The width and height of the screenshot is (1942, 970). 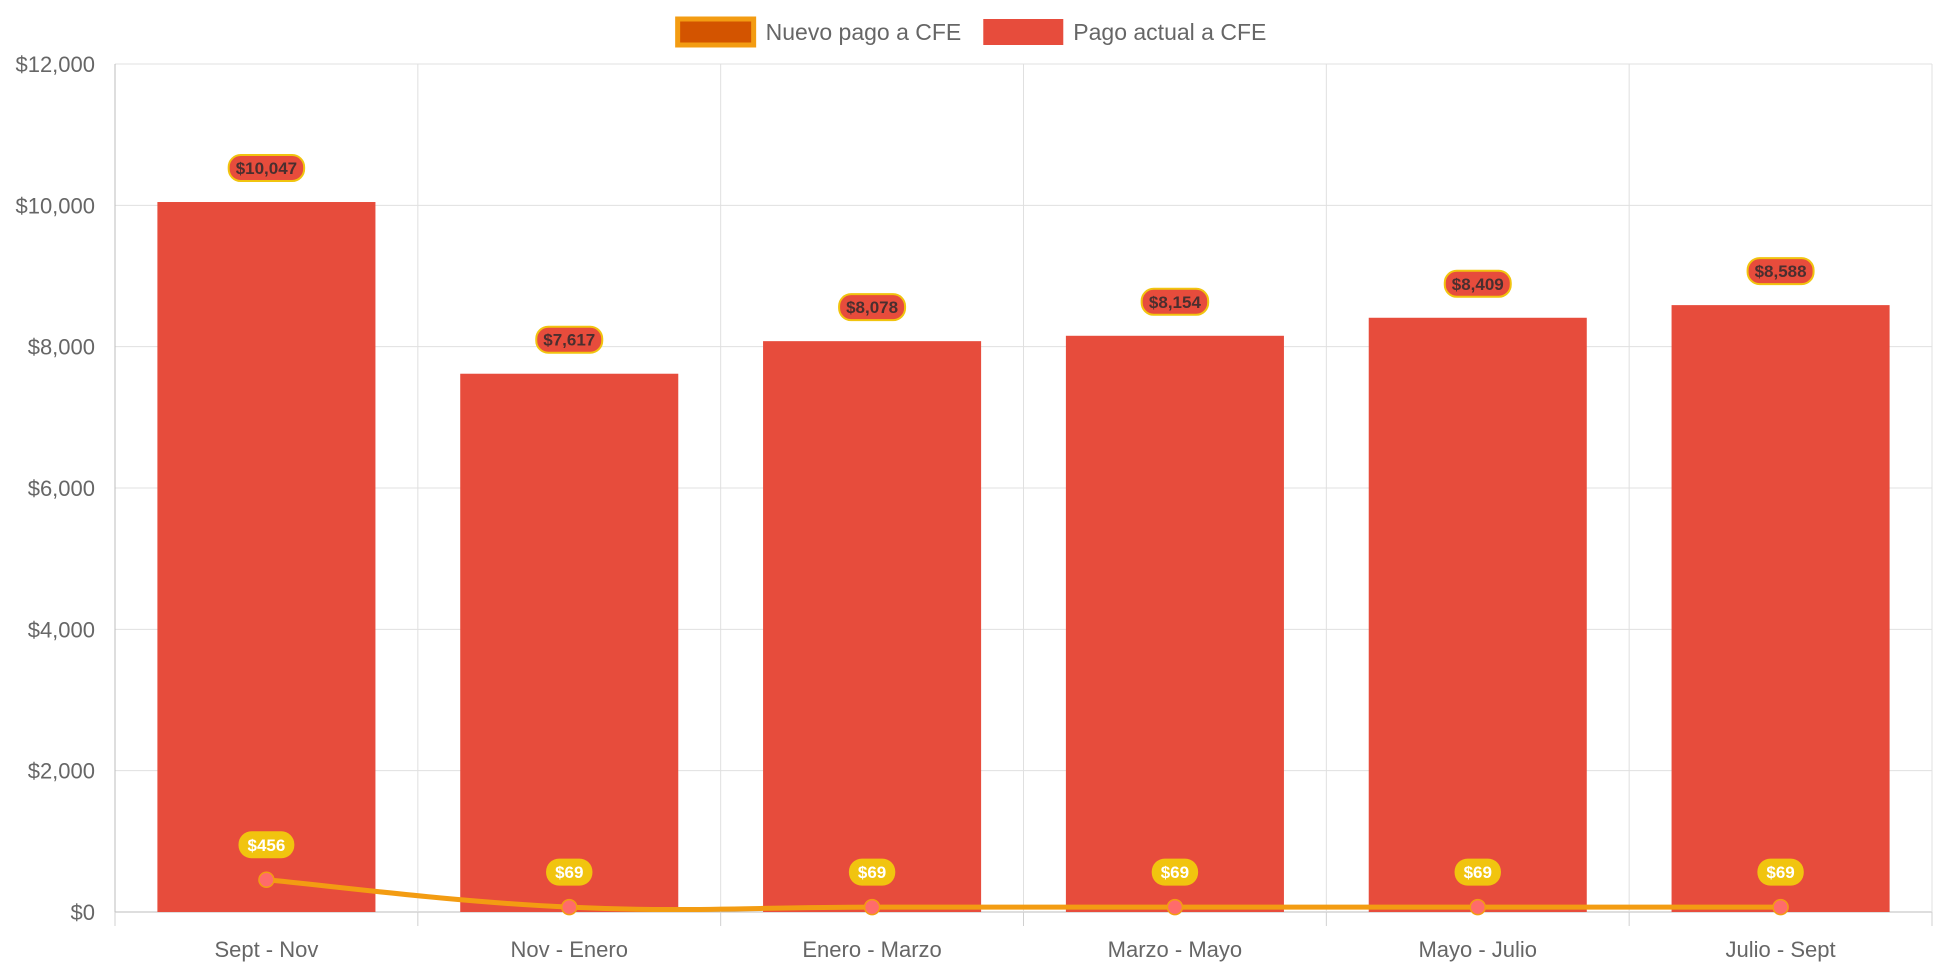 I want to click on bar-data-label: $10,047, so click(x=266, y=168).